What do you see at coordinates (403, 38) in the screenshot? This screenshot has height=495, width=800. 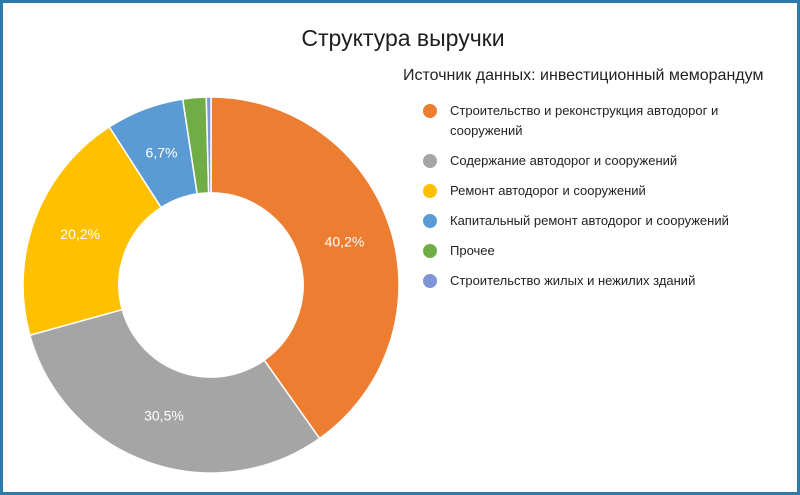 I see `chart-title: Структура выручки` at bounding box center [403, 38].